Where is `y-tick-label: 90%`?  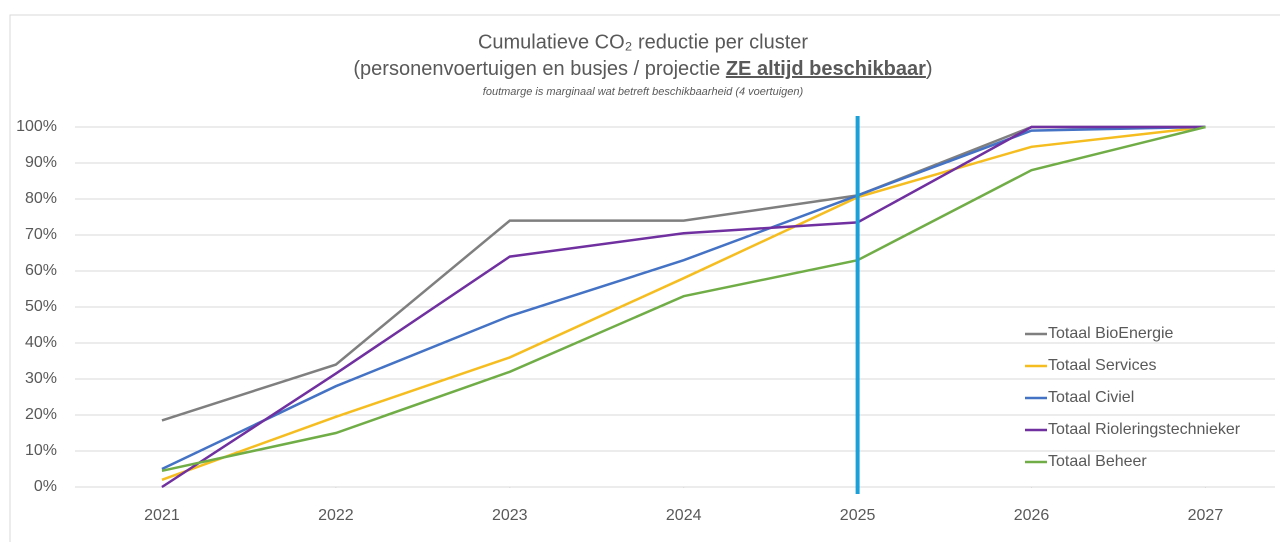 y-tick-label: 90% is located at coordinates (41, 162).